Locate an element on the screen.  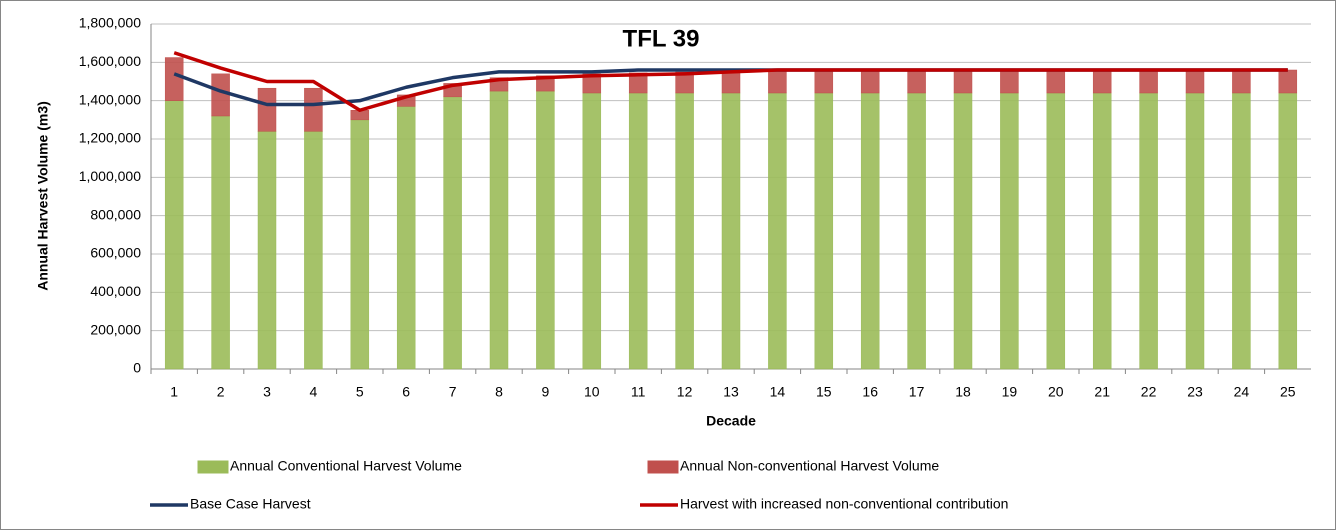
y-tick-label: 600,000 is located at coordinates (115, 253).